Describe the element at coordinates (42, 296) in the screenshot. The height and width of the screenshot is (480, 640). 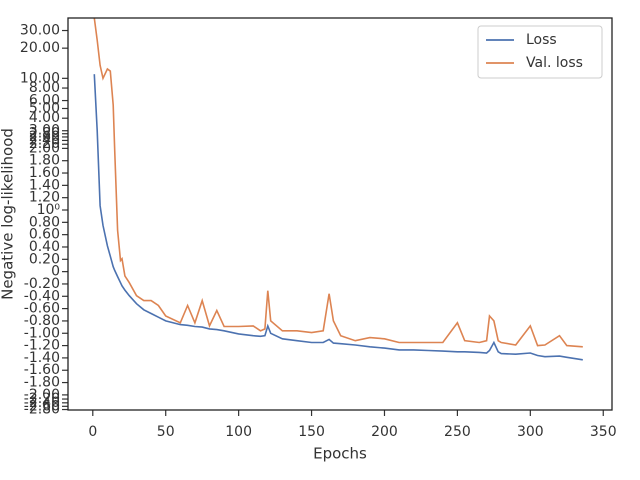
I see `y-tick-label: -0.40` at that location.